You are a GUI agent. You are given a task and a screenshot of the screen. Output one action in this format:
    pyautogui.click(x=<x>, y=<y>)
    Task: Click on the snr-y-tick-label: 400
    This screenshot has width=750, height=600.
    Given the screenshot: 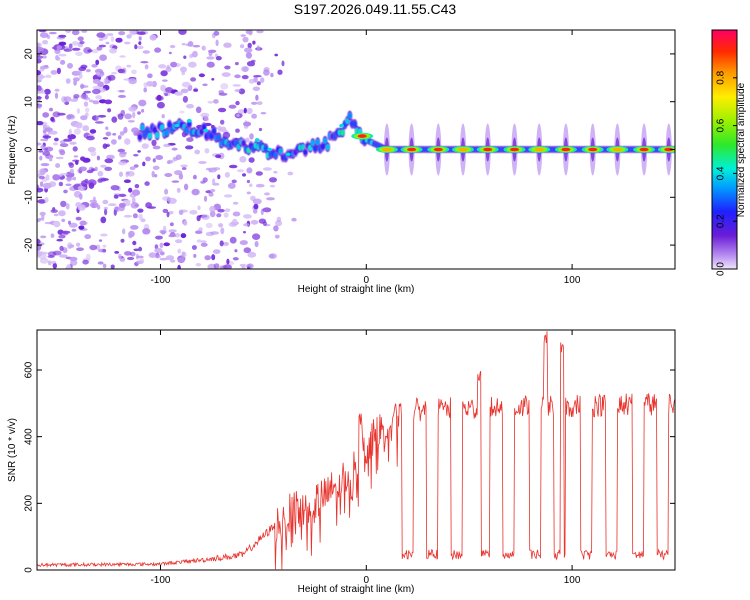 What is the action you would take?
    pyautogui.click(x=29, y=436)
    